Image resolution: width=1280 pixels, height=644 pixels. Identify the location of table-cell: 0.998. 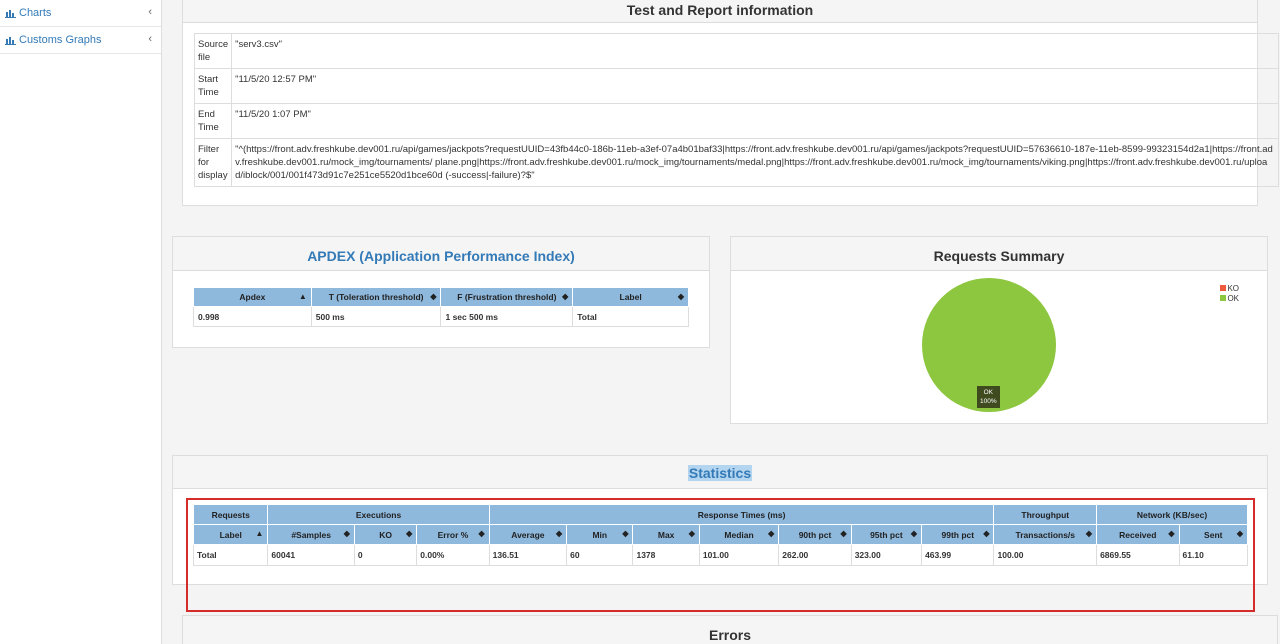
(252, 316).